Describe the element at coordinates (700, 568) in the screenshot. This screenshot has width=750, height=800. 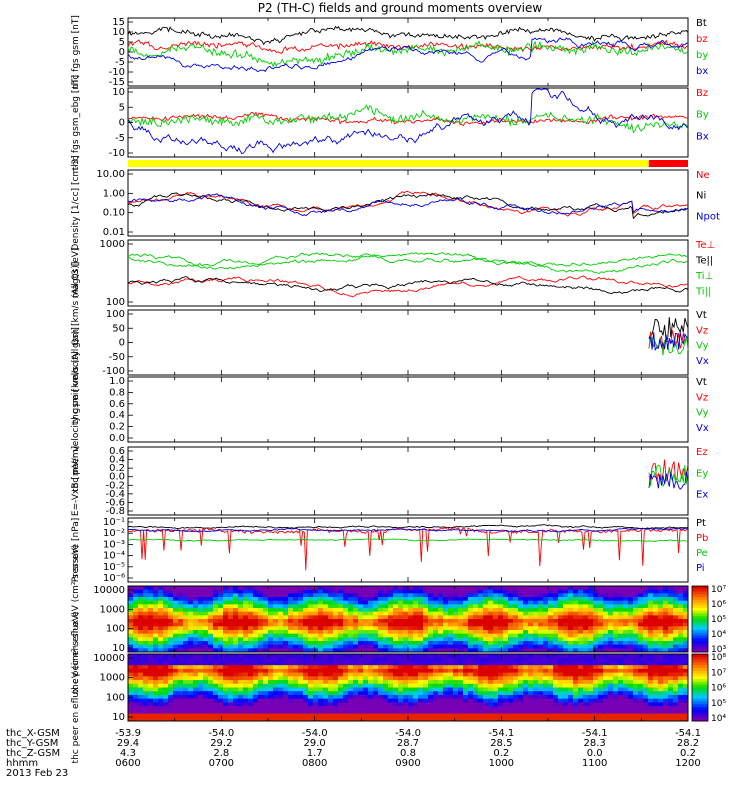
I see `legend-entry: Pi` at that location.